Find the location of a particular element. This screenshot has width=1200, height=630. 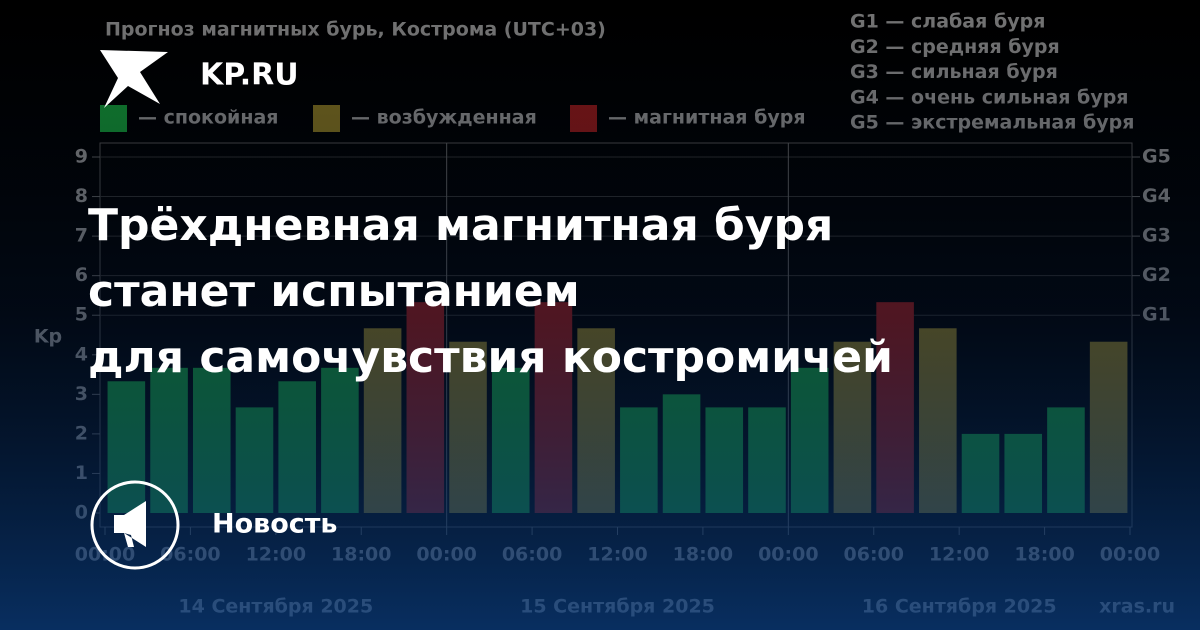

badge: Новость is located at coordinates (214, 525).